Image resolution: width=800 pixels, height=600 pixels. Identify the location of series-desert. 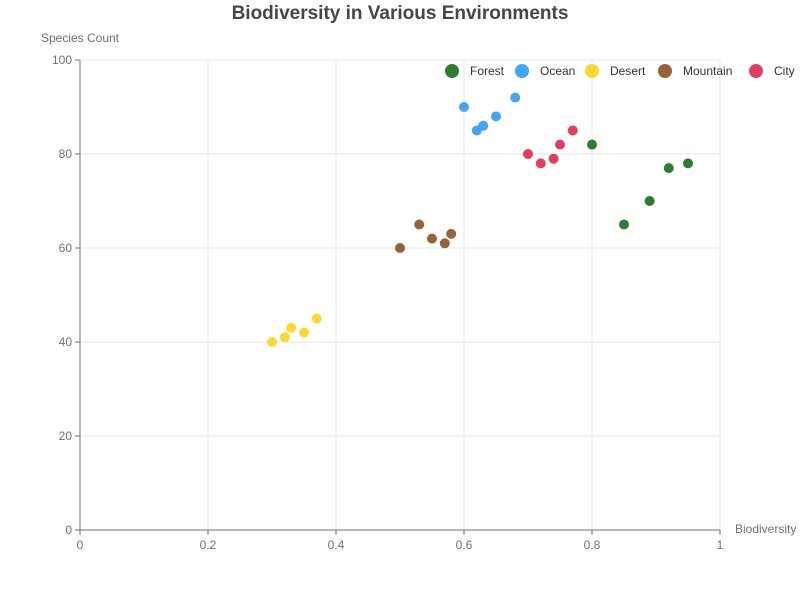
(294, 330).